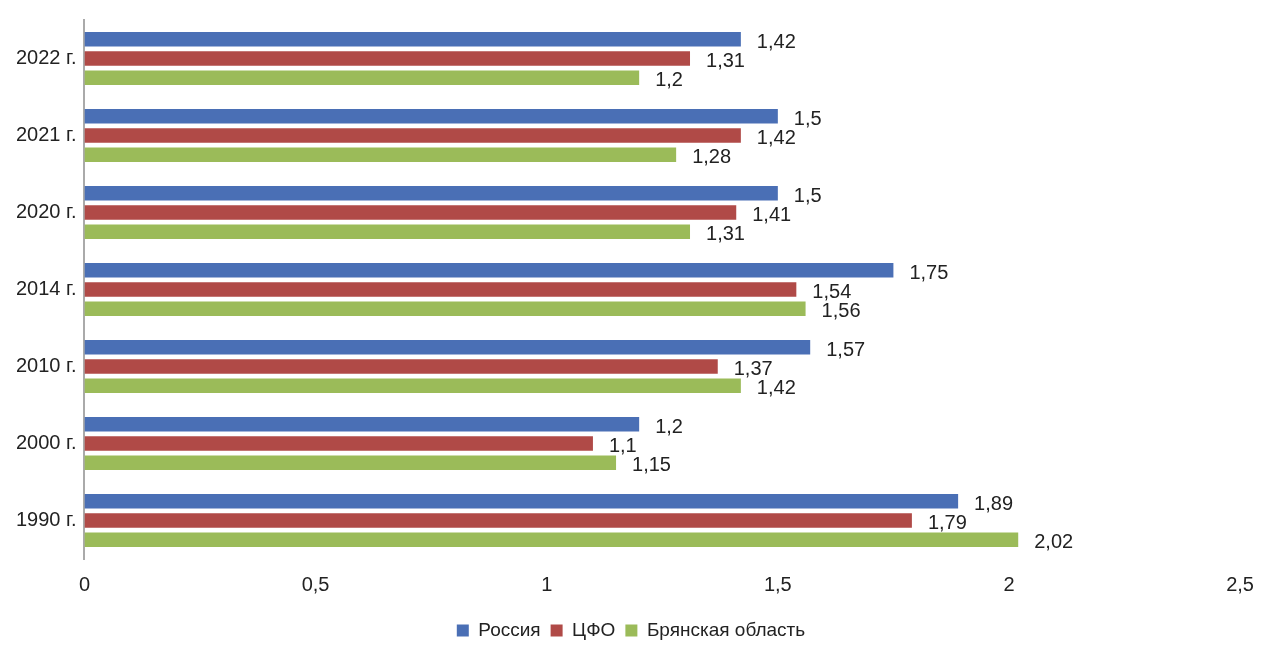 This screenshot has width=1268, height=650. What do you see at coordinates (777, 583) in the screenshot?
I see `x-tick-label: 1,5` at bounding box center [777, 583].